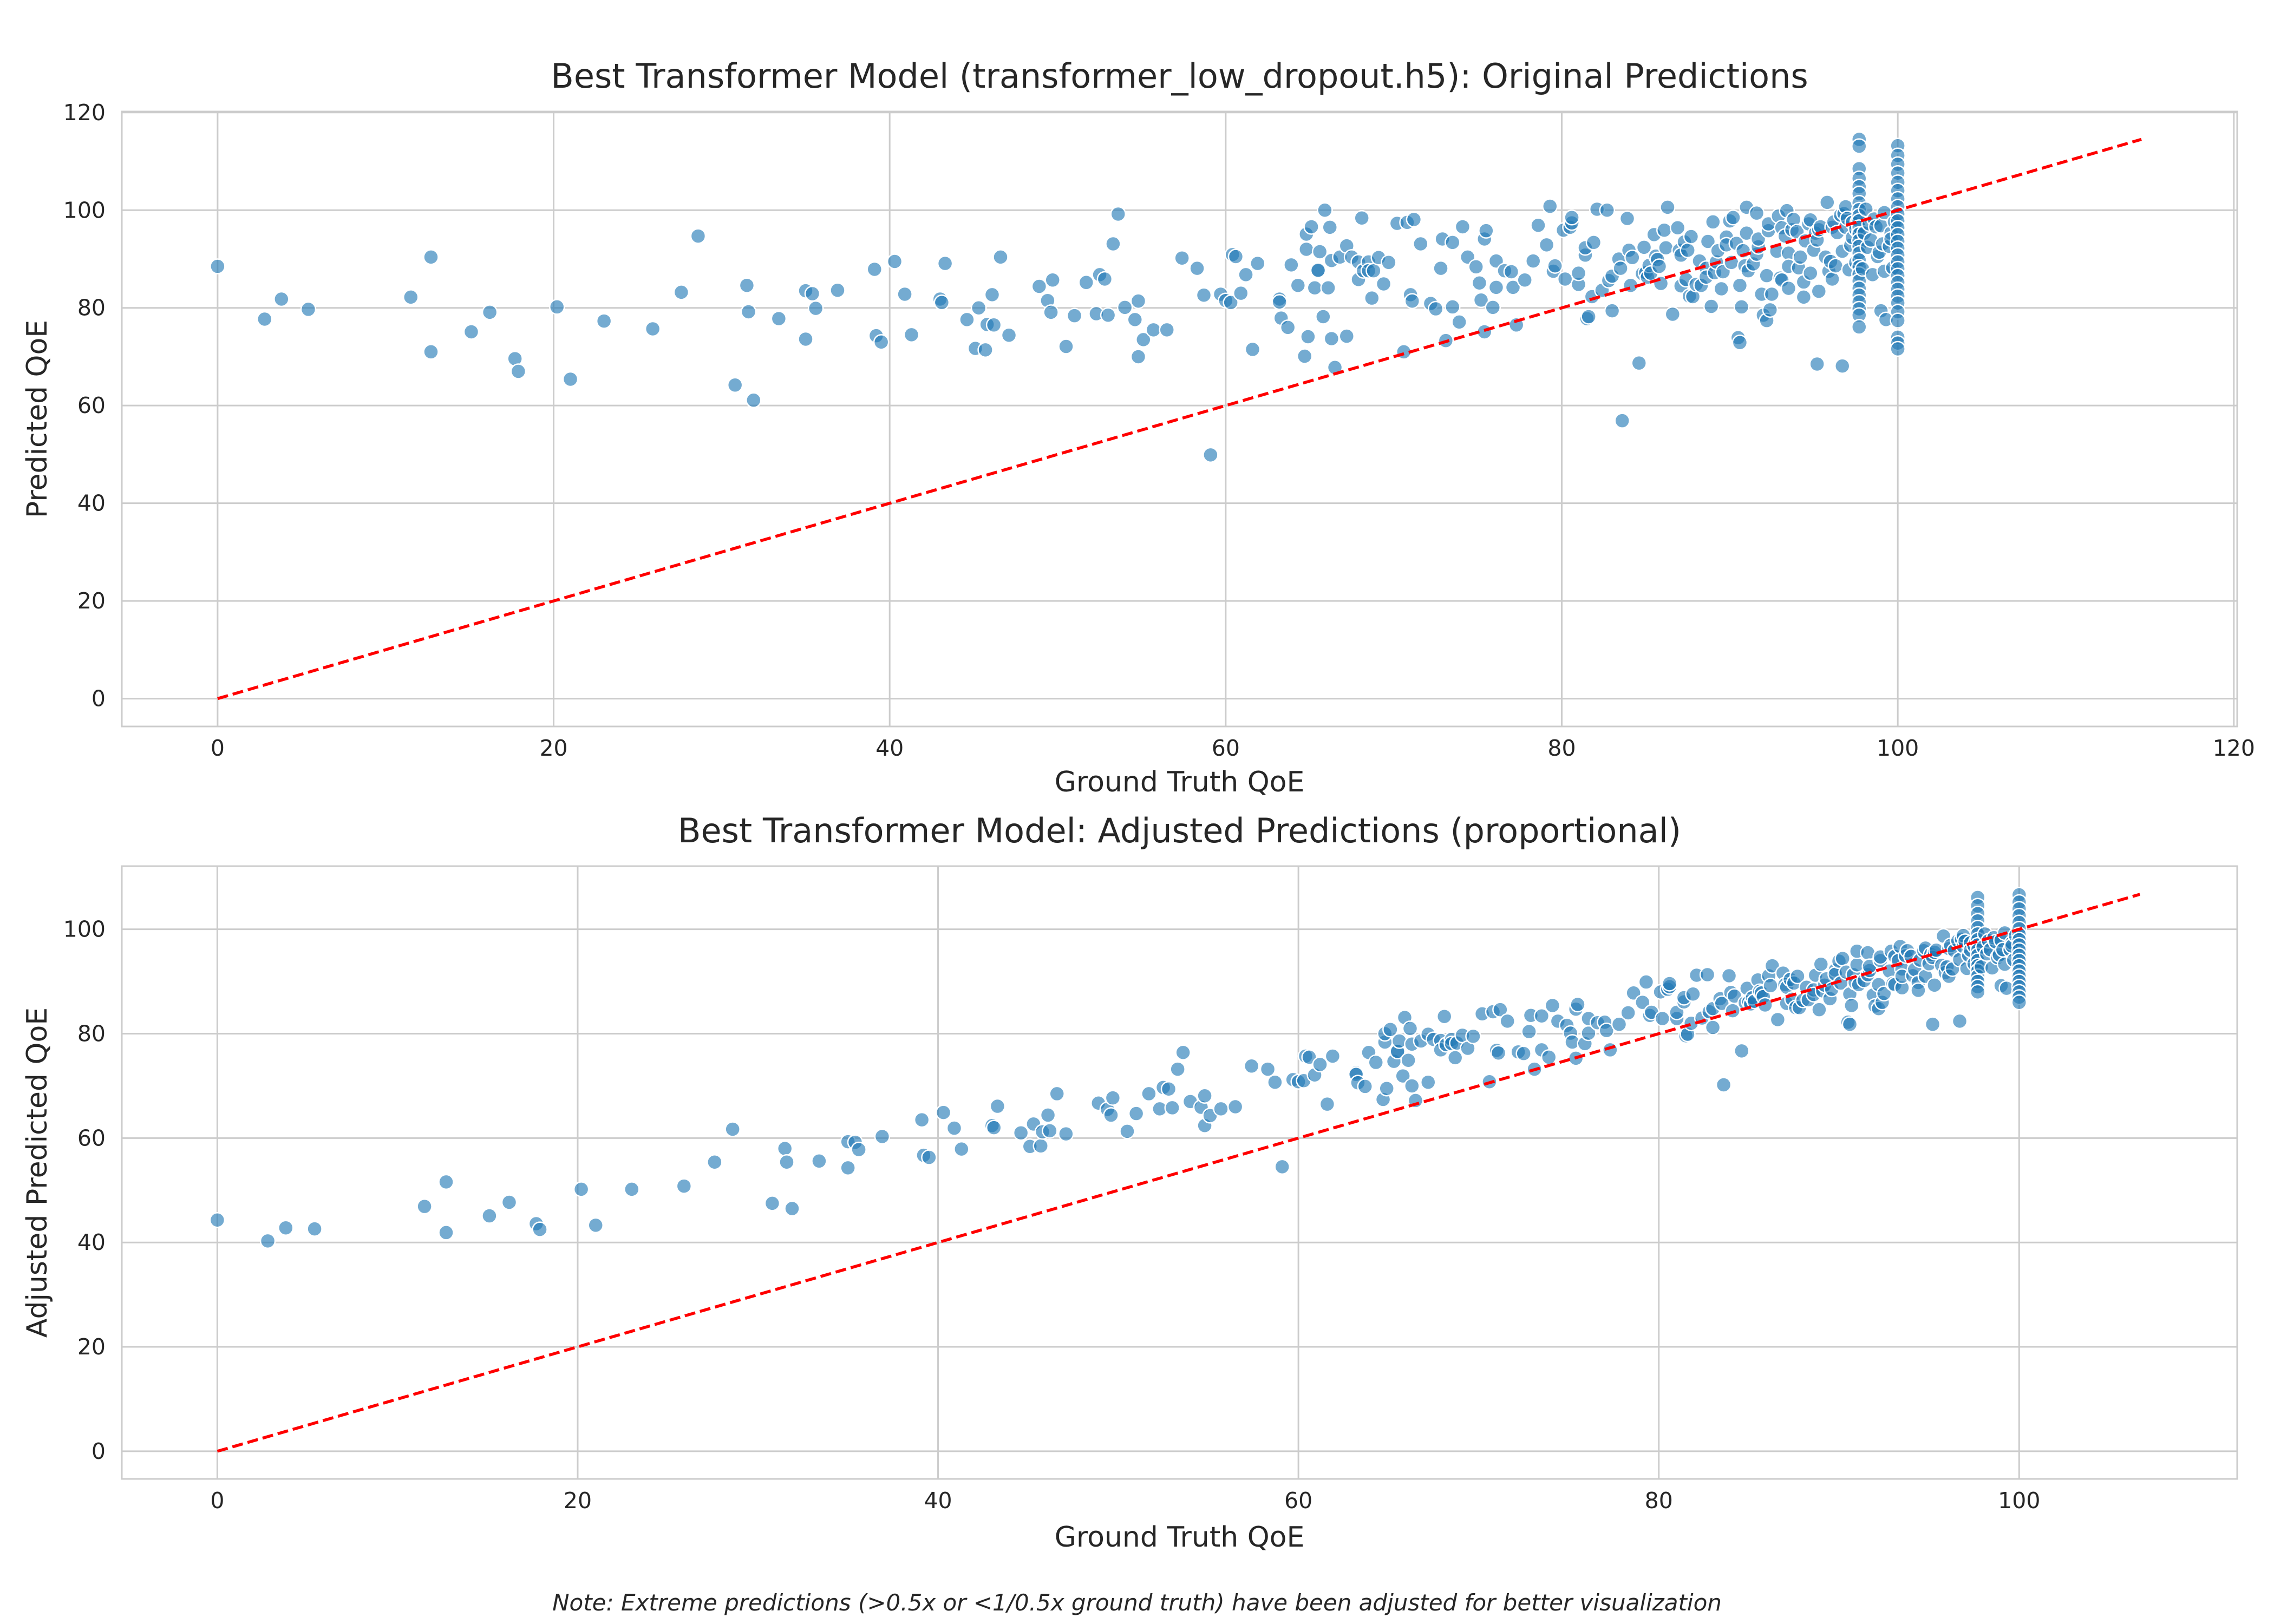 The width and height of the screenshot is (2274, 1624). Describe the element at coordinates (85, 113) in the screenshot. I see `y-tick-label: 120` at that location.